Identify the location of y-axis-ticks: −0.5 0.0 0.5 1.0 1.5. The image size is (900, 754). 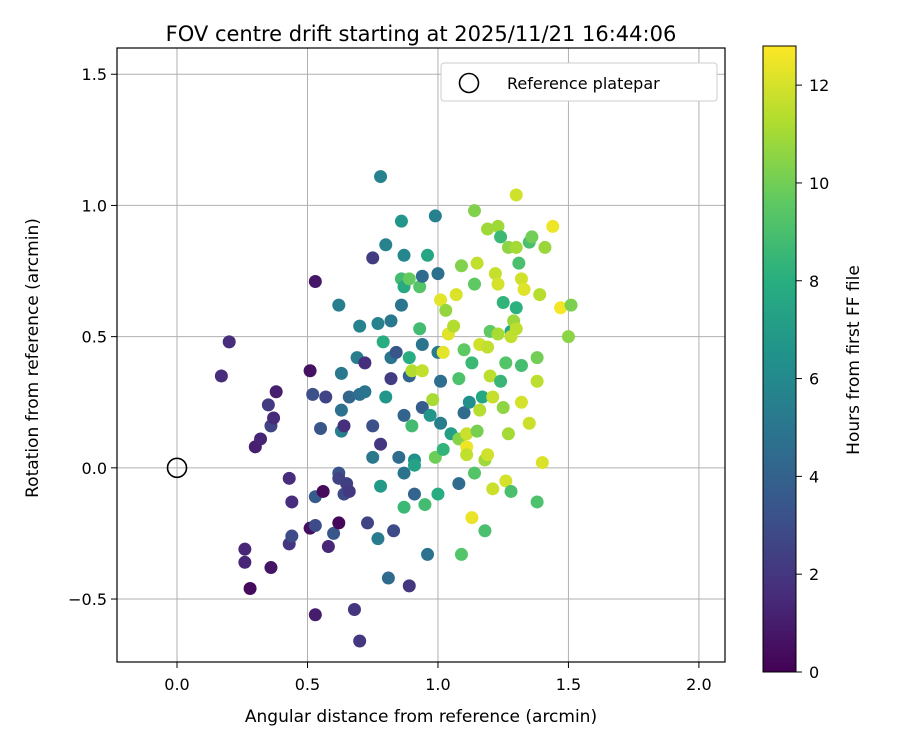
(92, 337).